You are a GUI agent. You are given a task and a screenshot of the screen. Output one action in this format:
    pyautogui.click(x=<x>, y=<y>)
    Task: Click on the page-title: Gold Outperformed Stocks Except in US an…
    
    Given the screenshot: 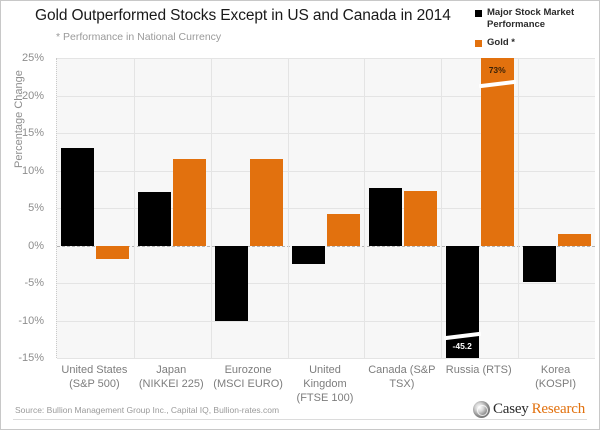 What is the action you would take?
    pyautogui.click(x=243, y=15)
    